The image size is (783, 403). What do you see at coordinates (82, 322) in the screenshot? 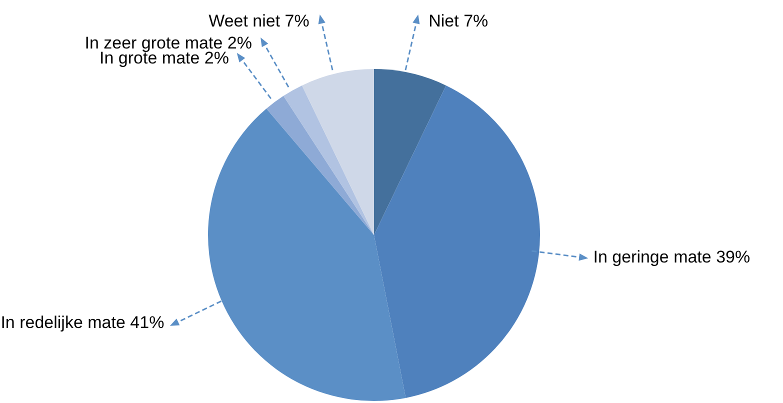
I see `legend-label: In redelijke mate 41%` at bounding box center [82, 322].